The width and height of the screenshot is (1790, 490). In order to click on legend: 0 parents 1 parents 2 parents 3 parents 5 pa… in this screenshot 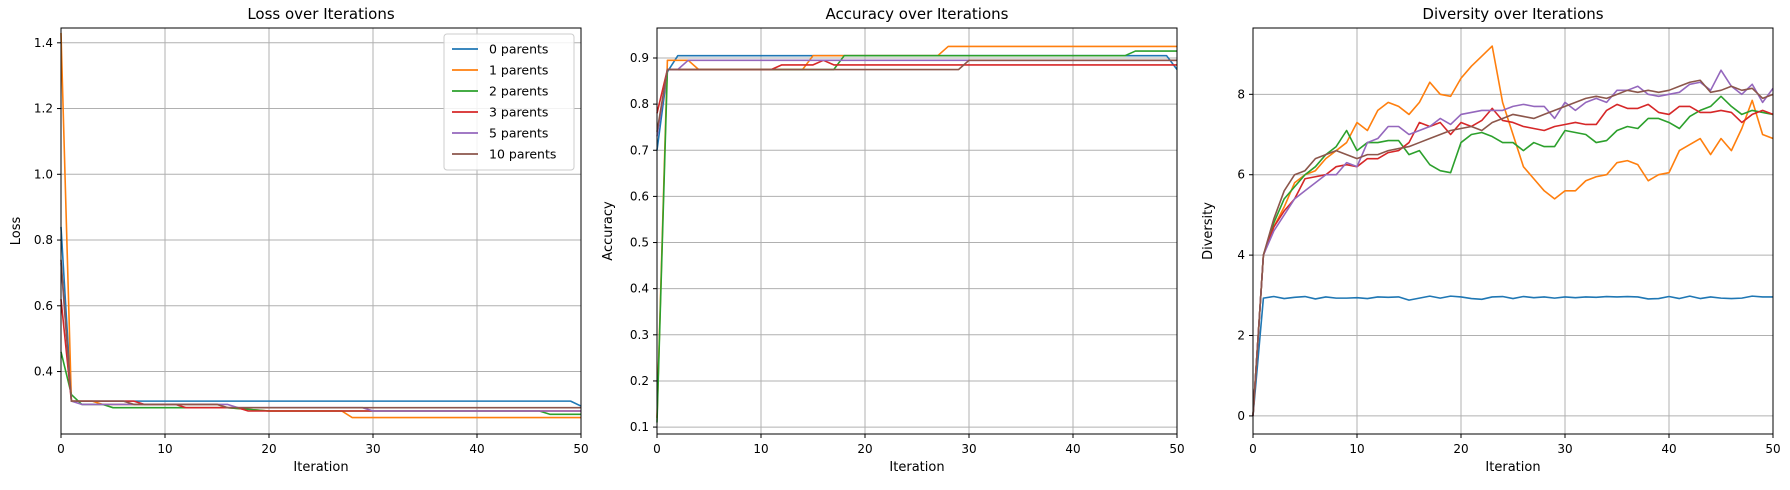, I will do `click(509, 102)`.